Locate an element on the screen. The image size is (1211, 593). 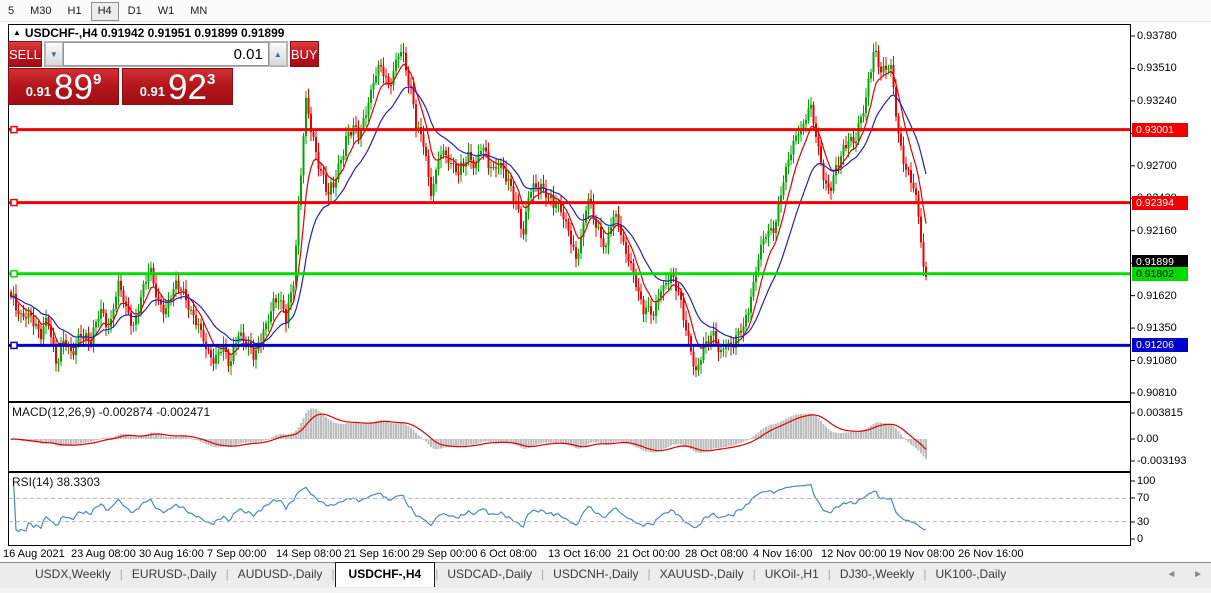
chevron-up-icon: ▲ is located at coordinates (277, 54).